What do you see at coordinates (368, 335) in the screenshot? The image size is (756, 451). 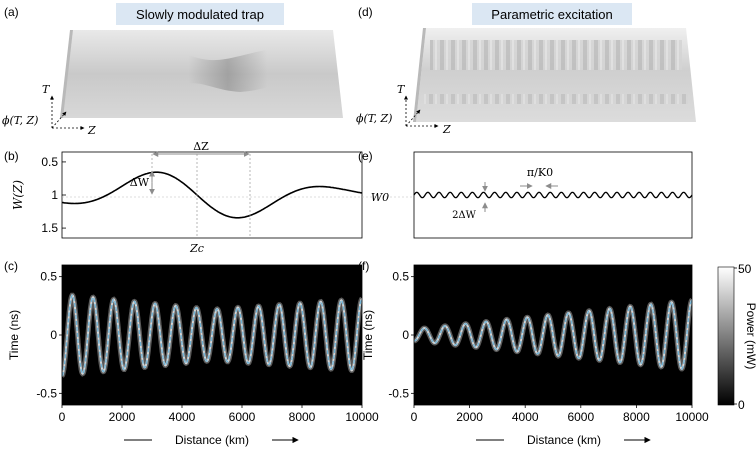 I see `plot-f-ylabel: Time (ns)` at bounding box center [368, 335].